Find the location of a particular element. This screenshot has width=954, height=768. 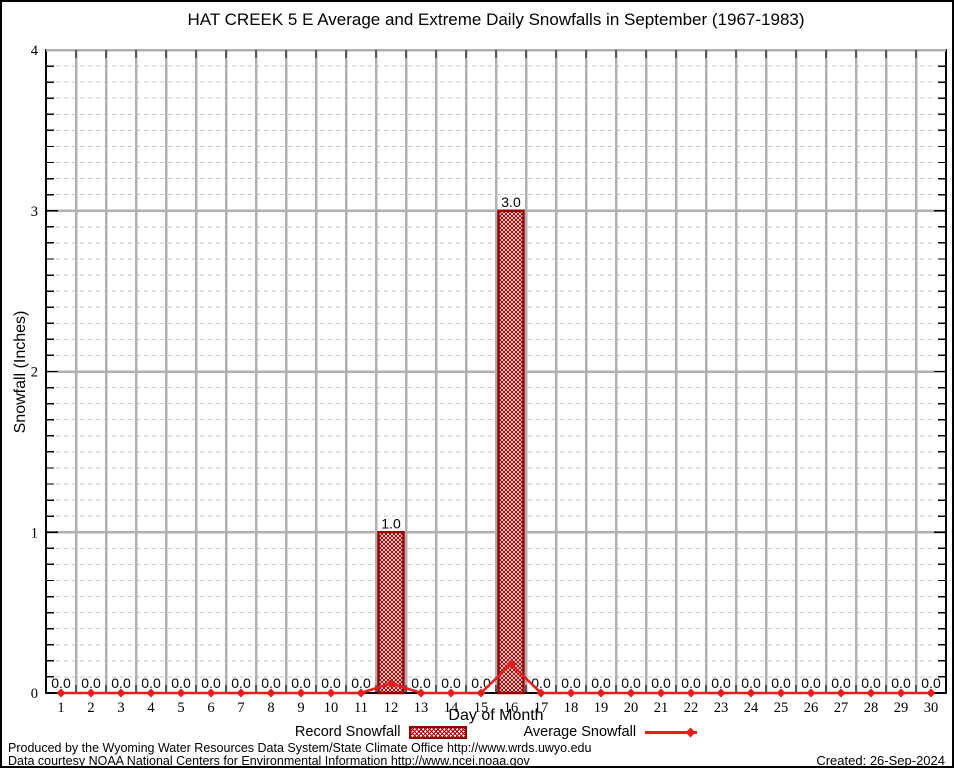

x-tick-label: 2 is located at coordinates (90, 708).